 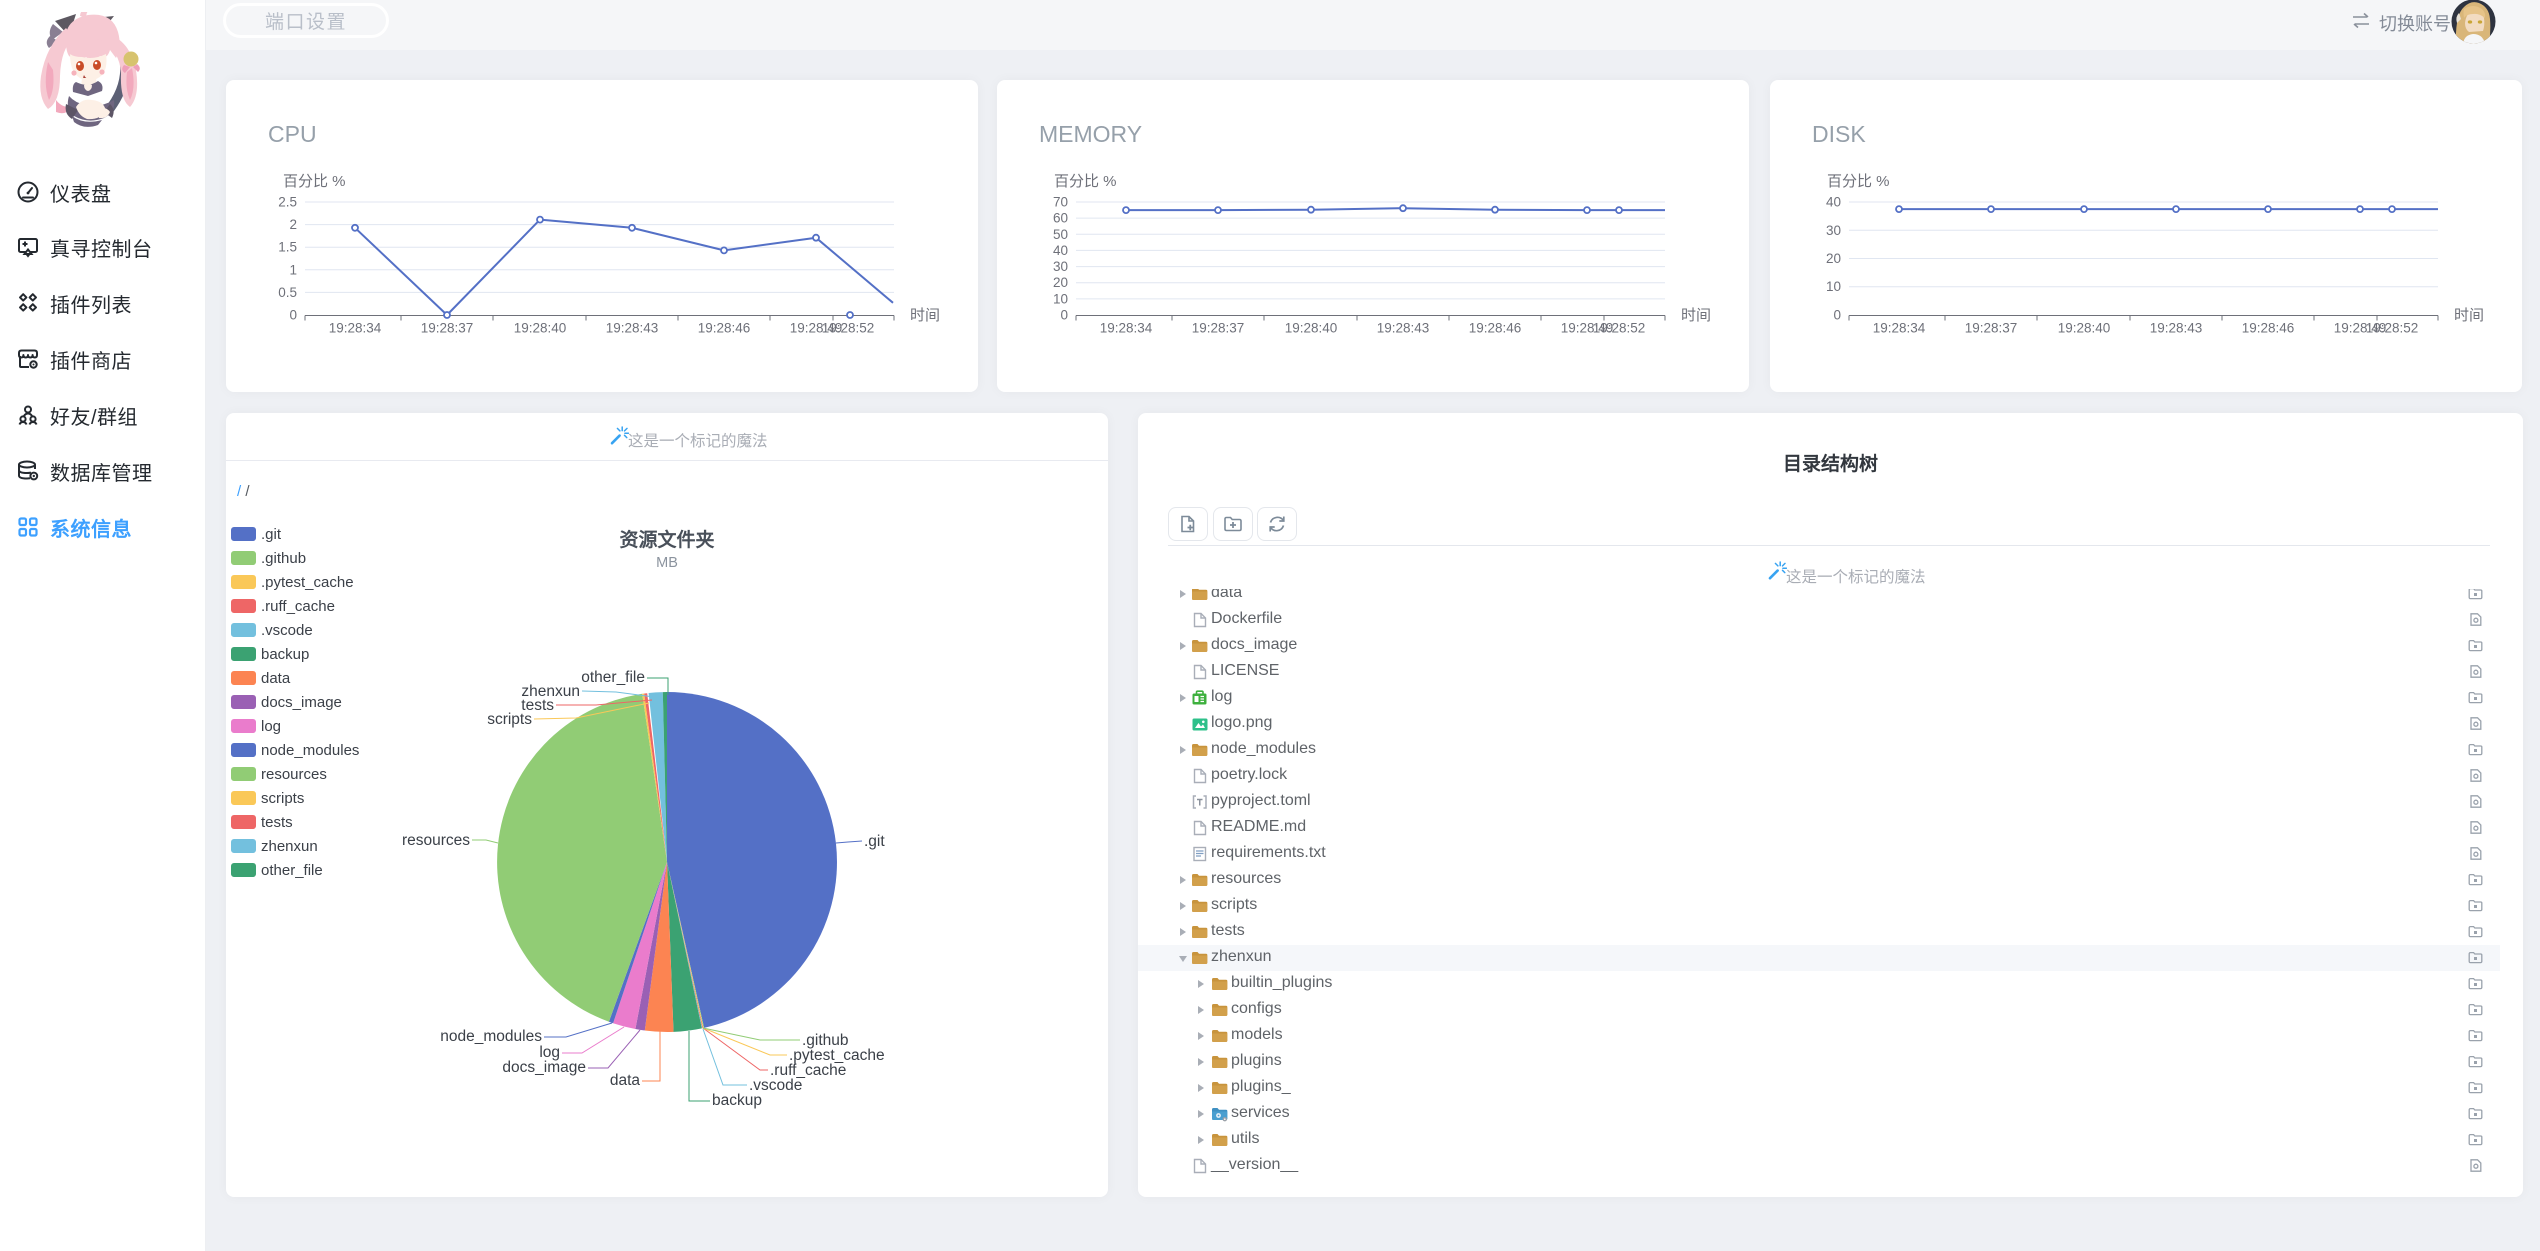 What do you see at coordinates (287, 202) in the screenshot?
I see `svg-text: 2.5` at bounding box center [287, 202].